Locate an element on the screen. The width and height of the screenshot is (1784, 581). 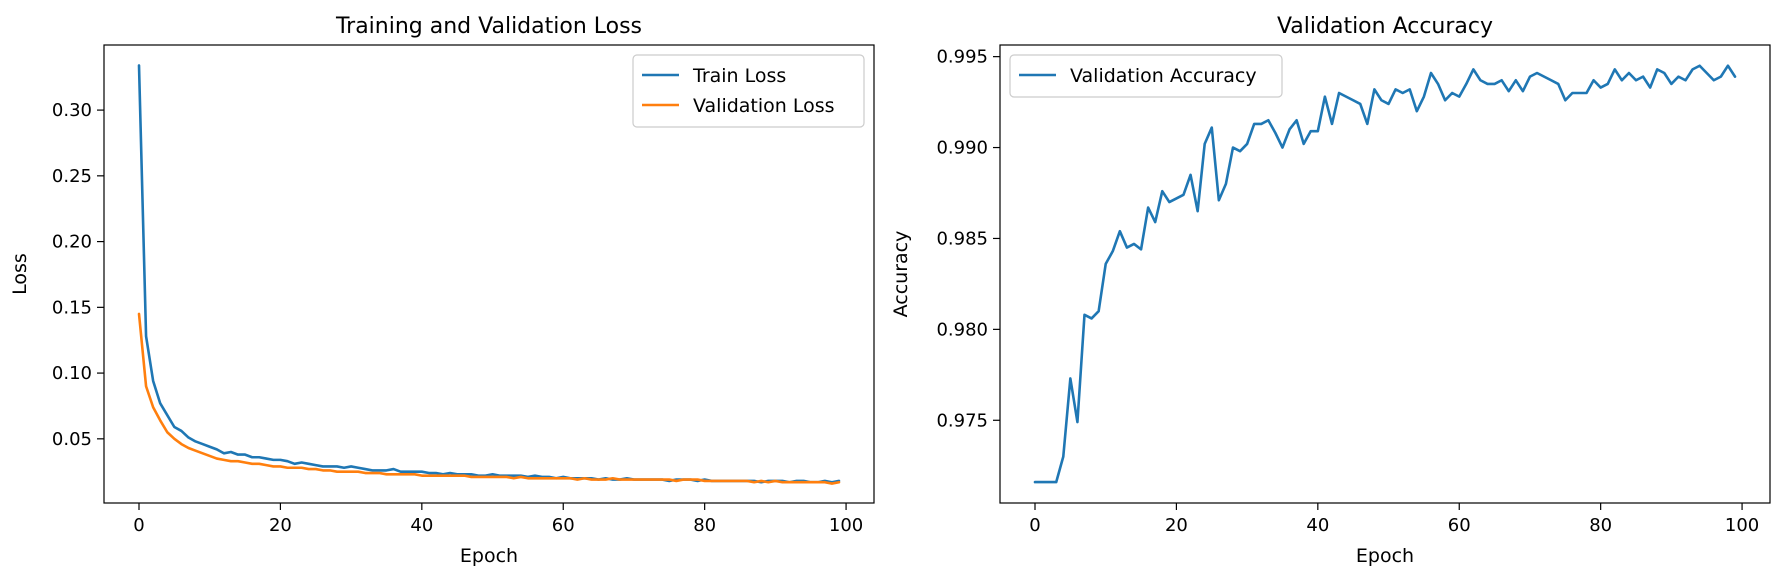
accuracy-xtick-label: 100 is located at coordinates (1742, 525).